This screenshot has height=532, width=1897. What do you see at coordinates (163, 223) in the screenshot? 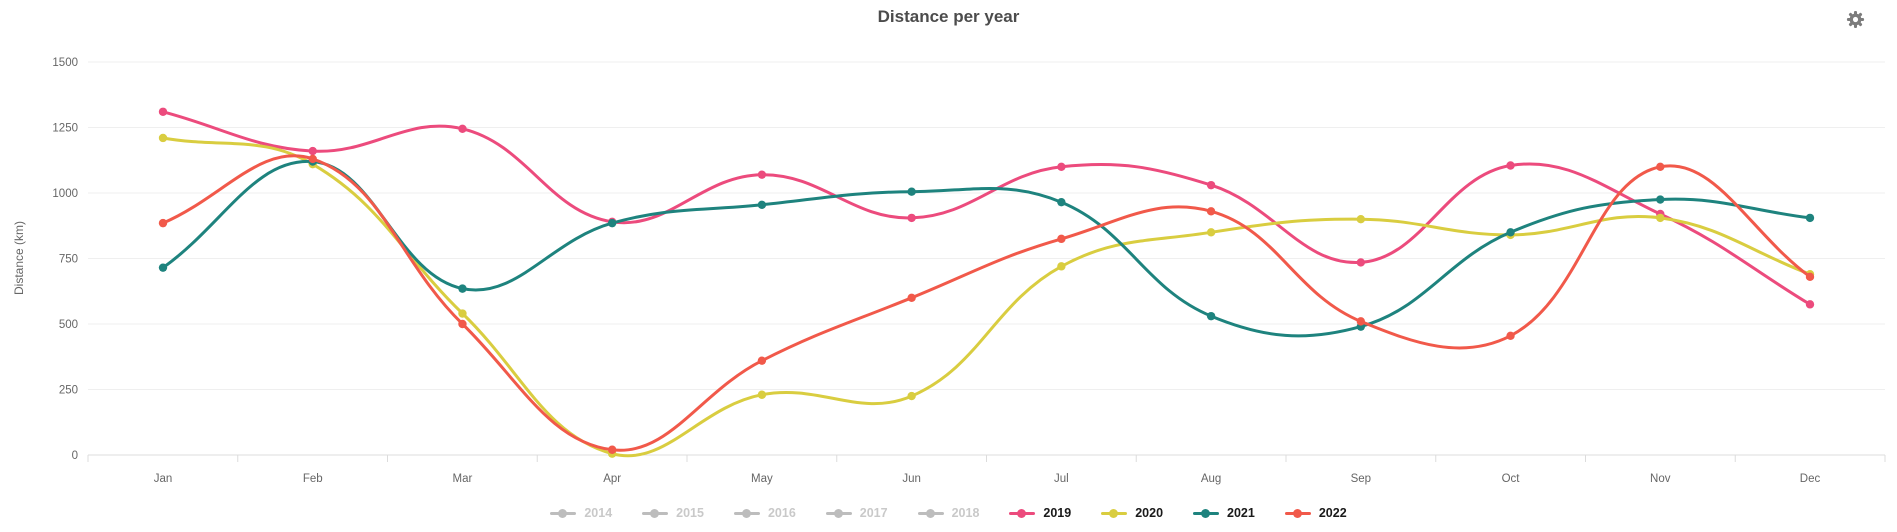
I see `data-point-2022-Jan` at bounding box center [163, 223].